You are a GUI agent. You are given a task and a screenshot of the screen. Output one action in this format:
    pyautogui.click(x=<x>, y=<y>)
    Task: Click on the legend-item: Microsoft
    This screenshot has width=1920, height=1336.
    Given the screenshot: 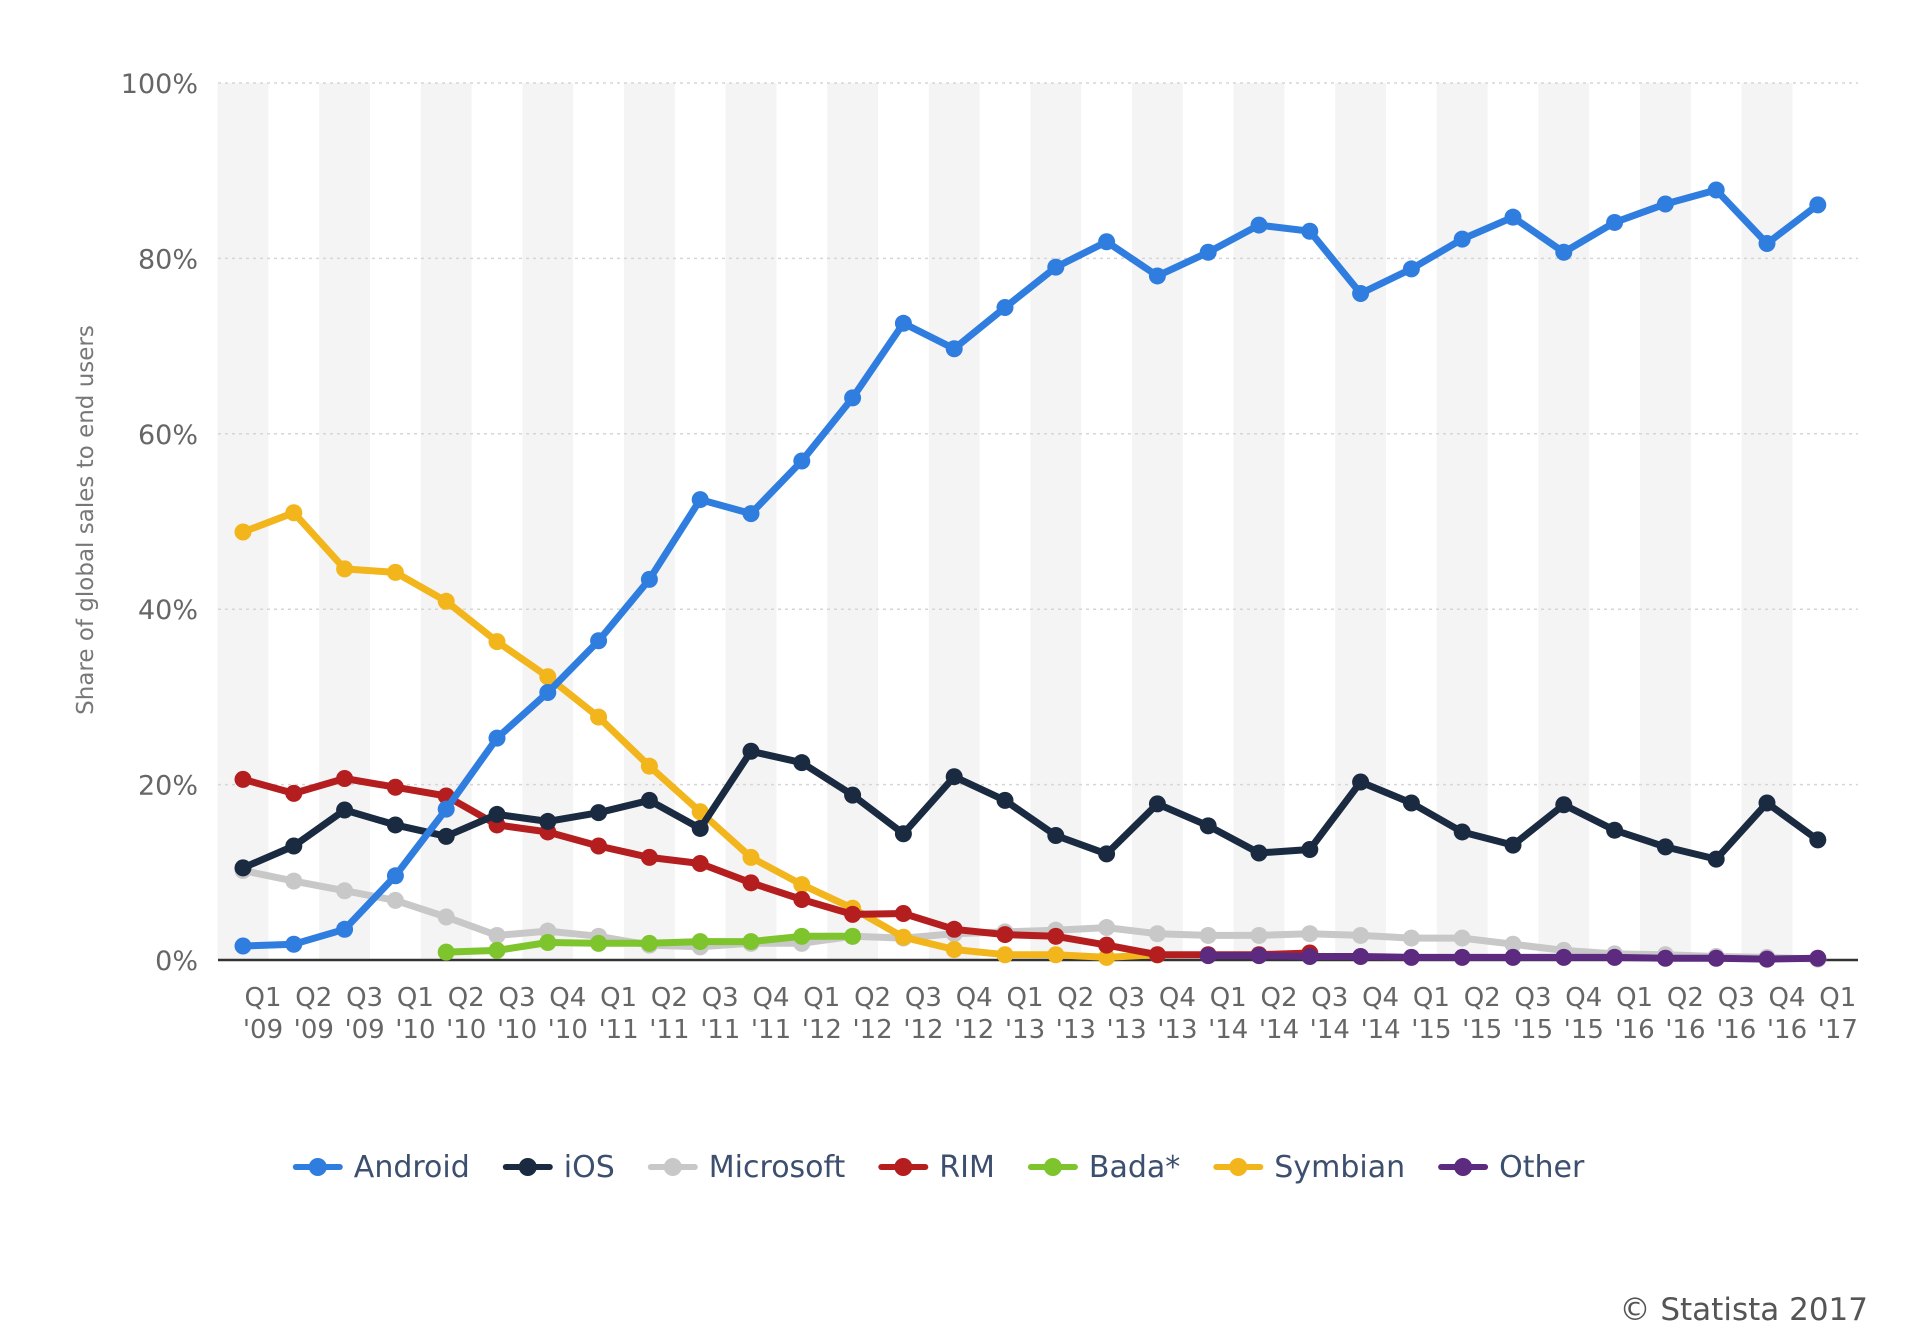 What is the action you would take?
    pyautogui.click(x=746, y=1167)
    